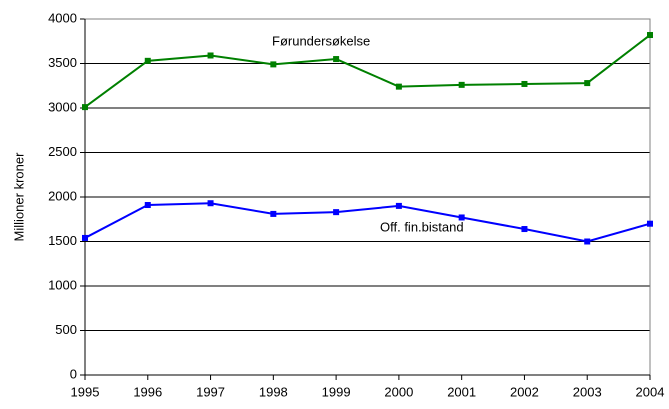  Describe the element at coordinates (62, 240) in the screenshot. I see `y-tick-label: 1500` at that location.